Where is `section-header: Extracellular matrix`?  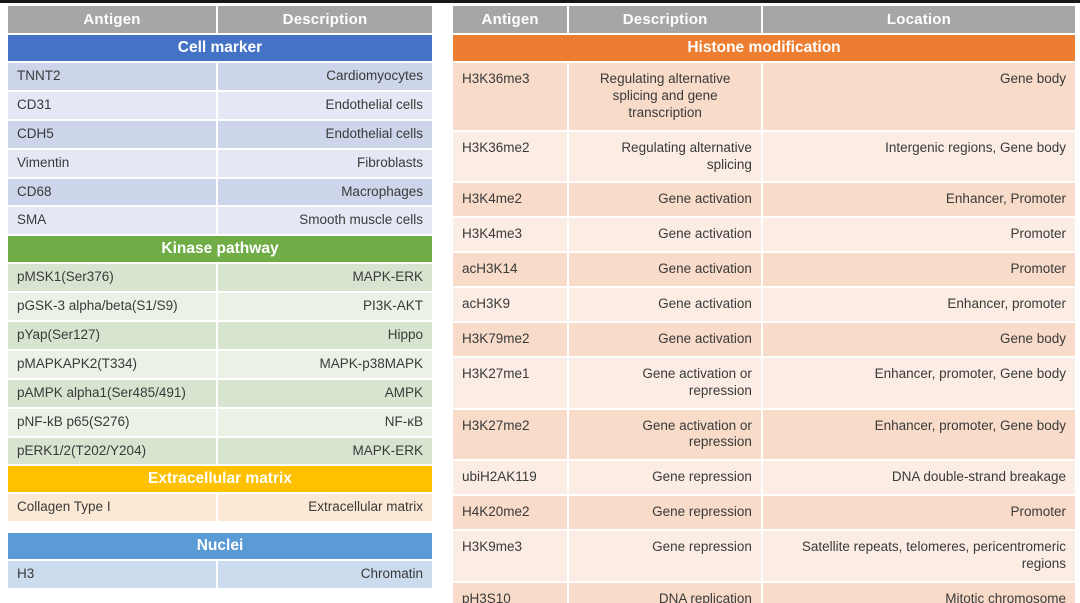
section-header: Extracellular matrix is located at coordinates (220, 479).